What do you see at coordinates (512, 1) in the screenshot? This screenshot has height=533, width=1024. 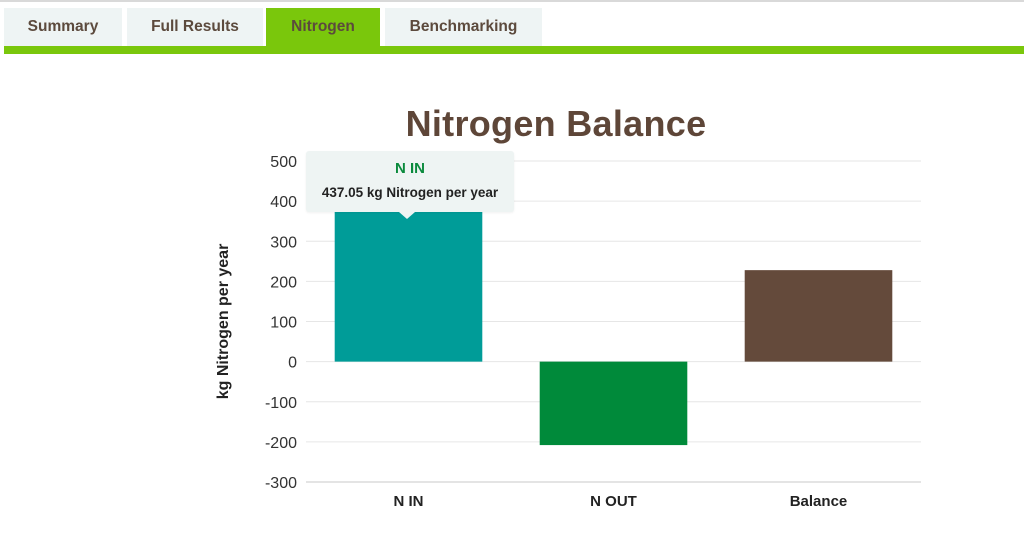 I see `top-border` at bounding box center [512, 1].